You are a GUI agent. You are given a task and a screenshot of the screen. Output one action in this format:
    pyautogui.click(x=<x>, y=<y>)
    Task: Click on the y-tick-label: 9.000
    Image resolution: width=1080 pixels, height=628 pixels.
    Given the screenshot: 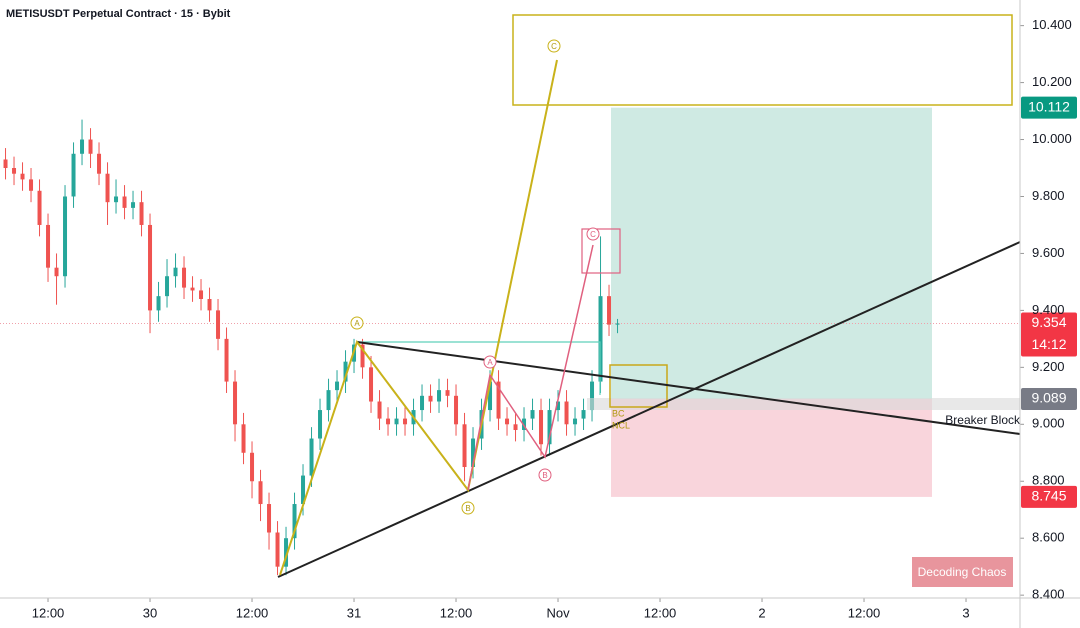 What is the action you would take?
    pyautogui.click(x=1048, y=423)
    